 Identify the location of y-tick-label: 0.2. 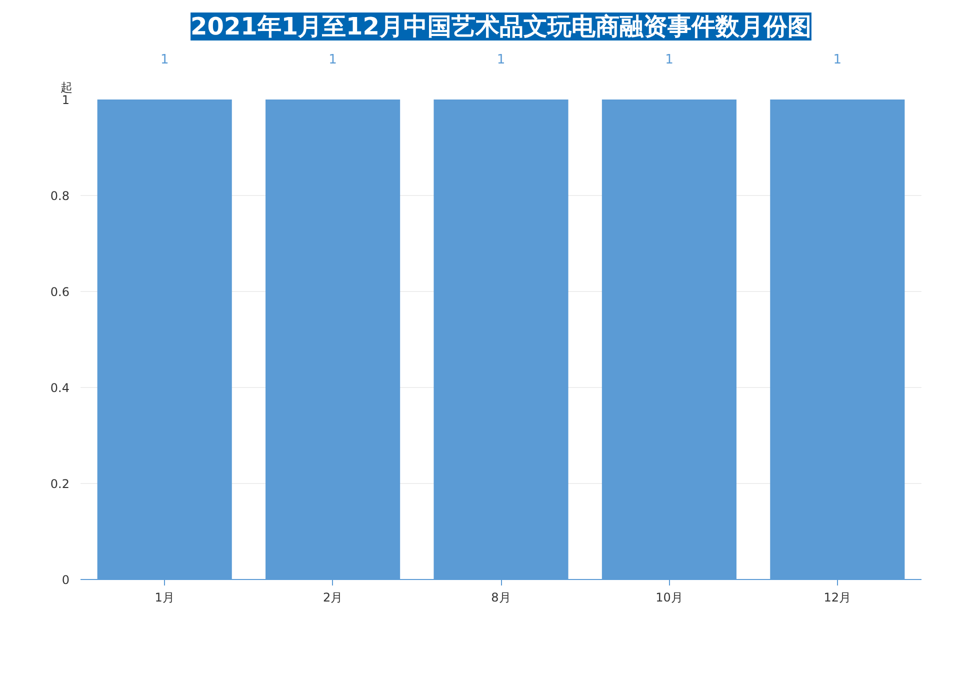
(60, 484).